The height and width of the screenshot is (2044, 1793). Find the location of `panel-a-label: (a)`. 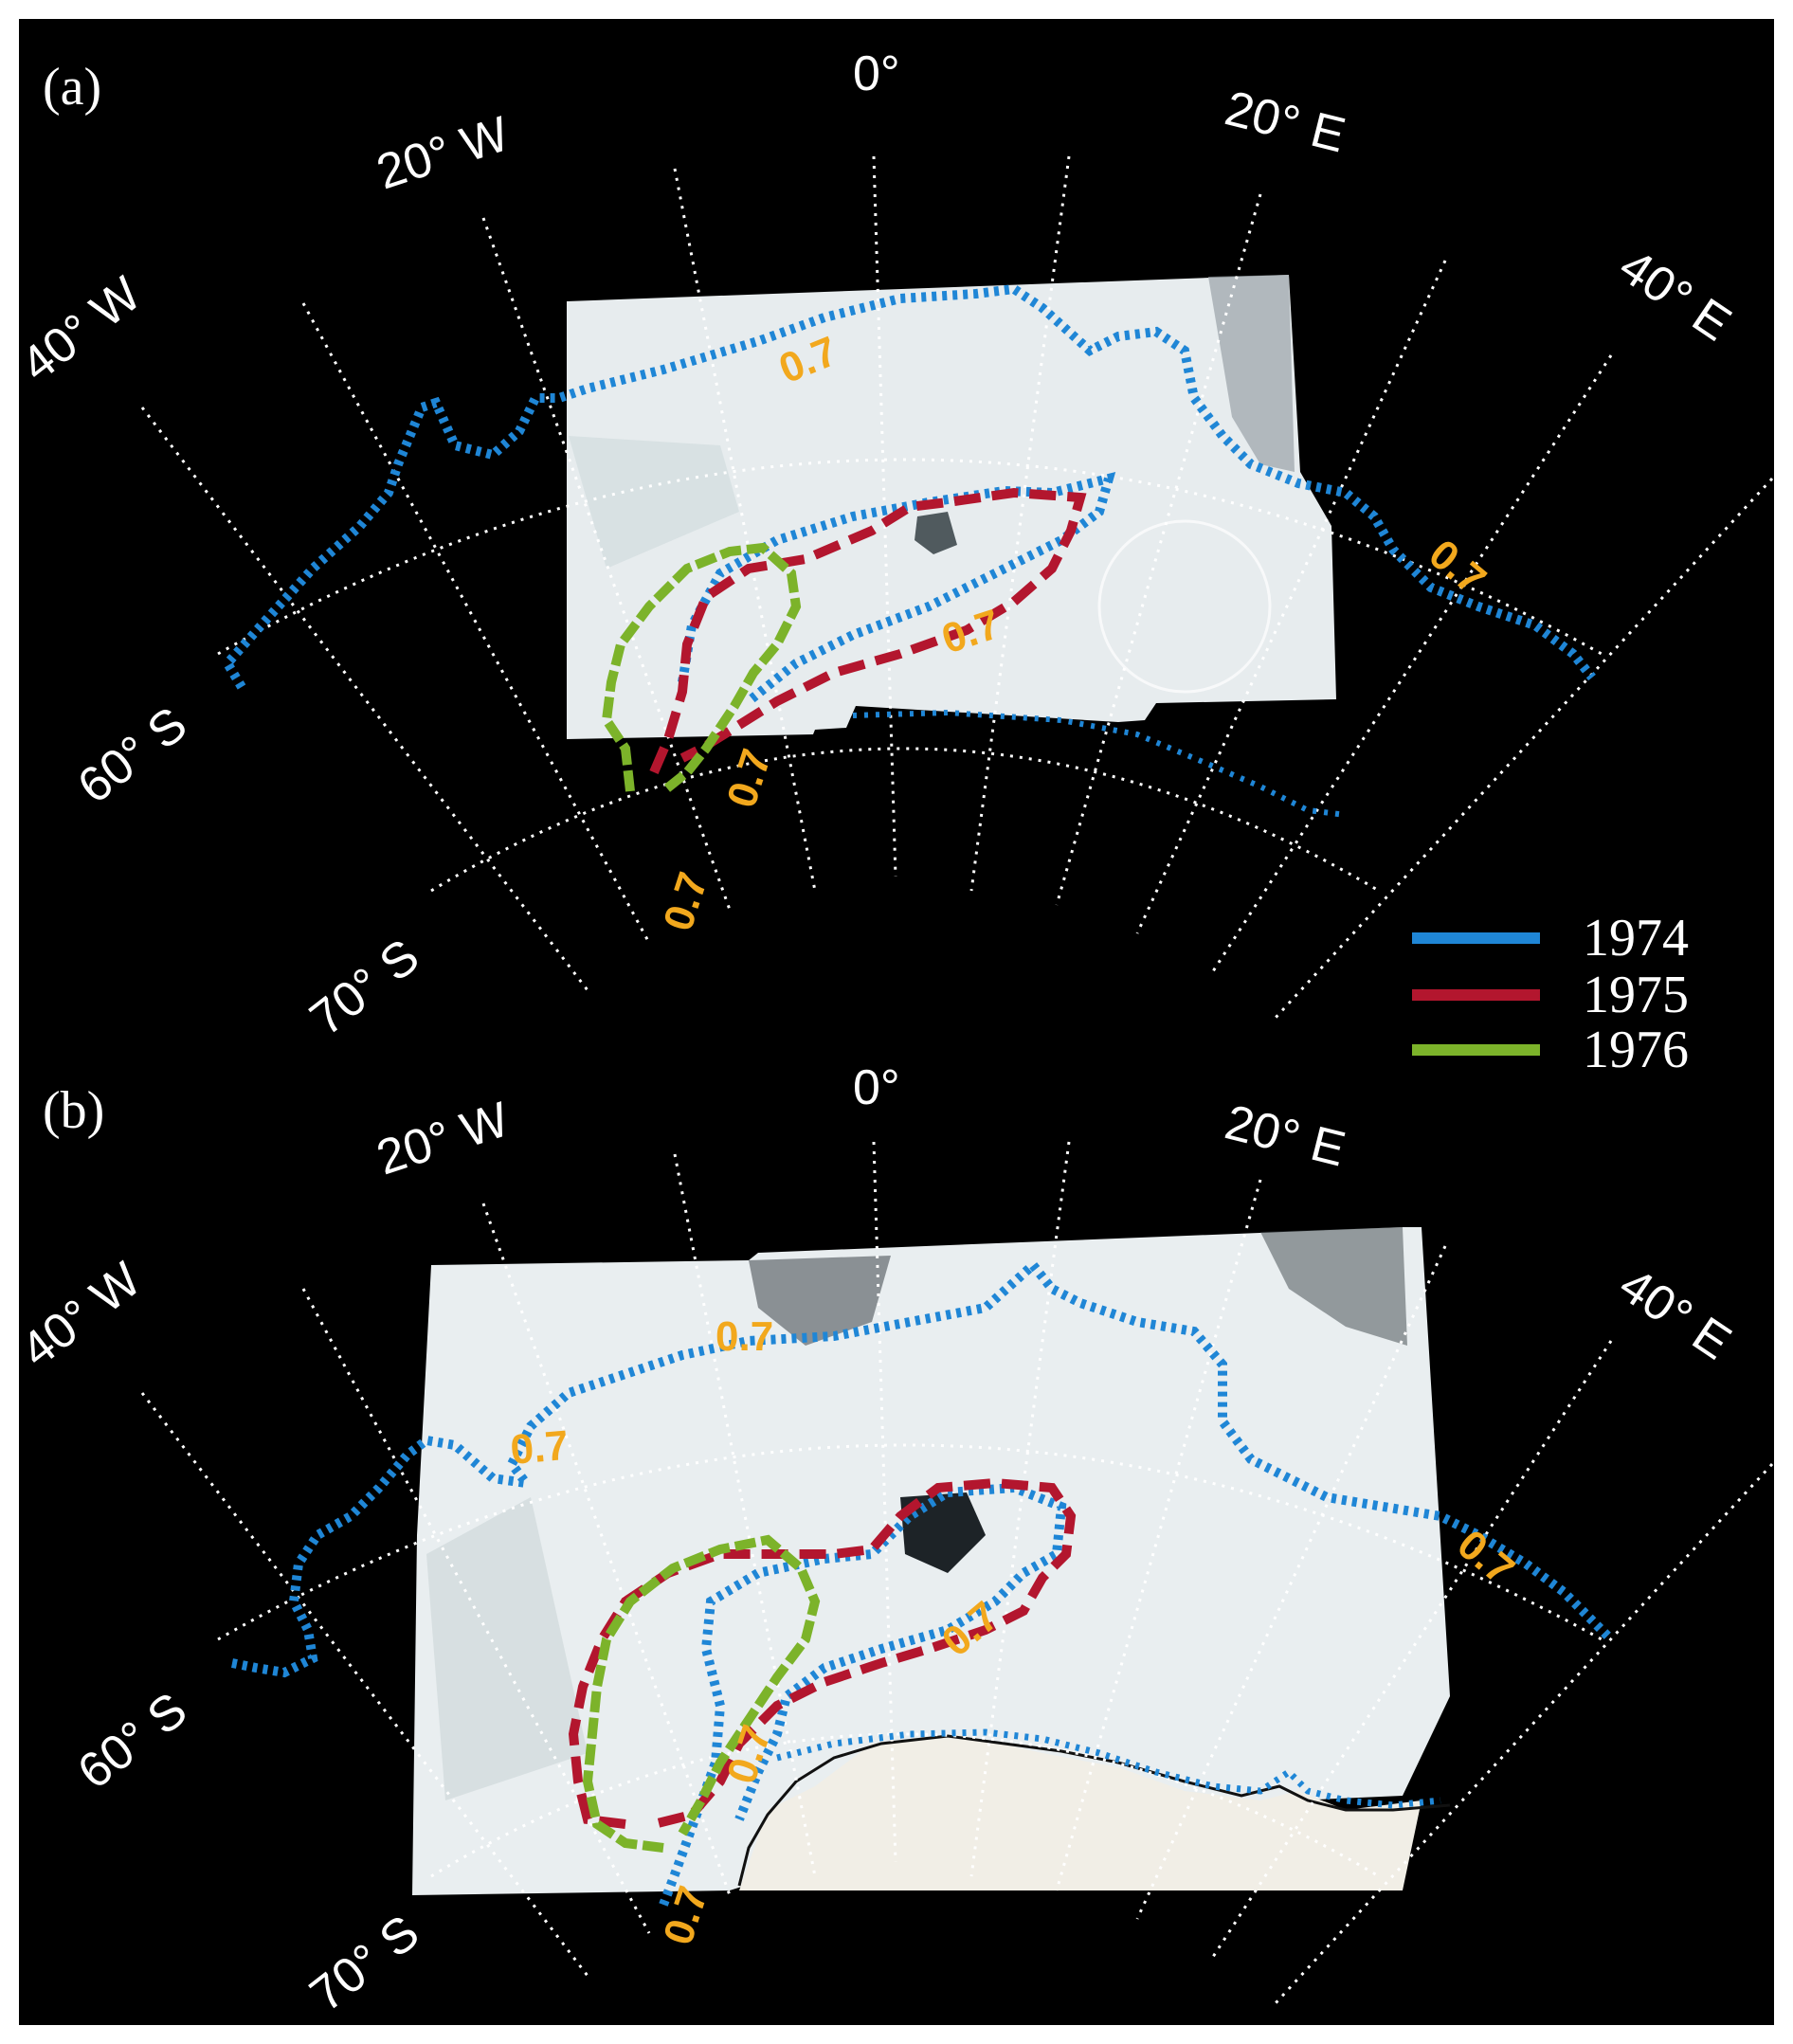

panel-a-label: (a) is located at coordinates (72, 87).